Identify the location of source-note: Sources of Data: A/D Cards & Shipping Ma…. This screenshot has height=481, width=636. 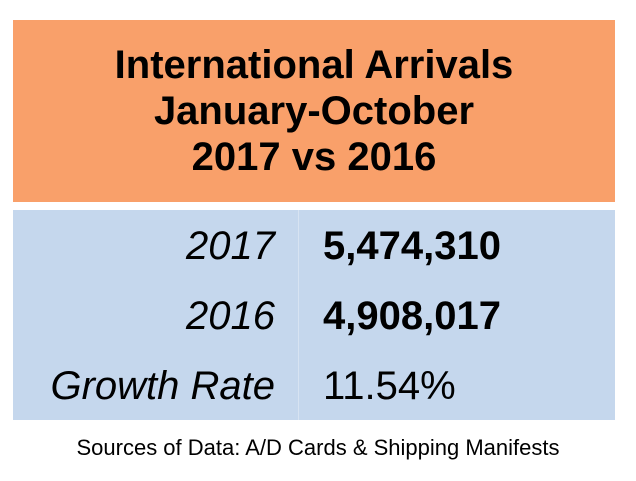
(318, 447).